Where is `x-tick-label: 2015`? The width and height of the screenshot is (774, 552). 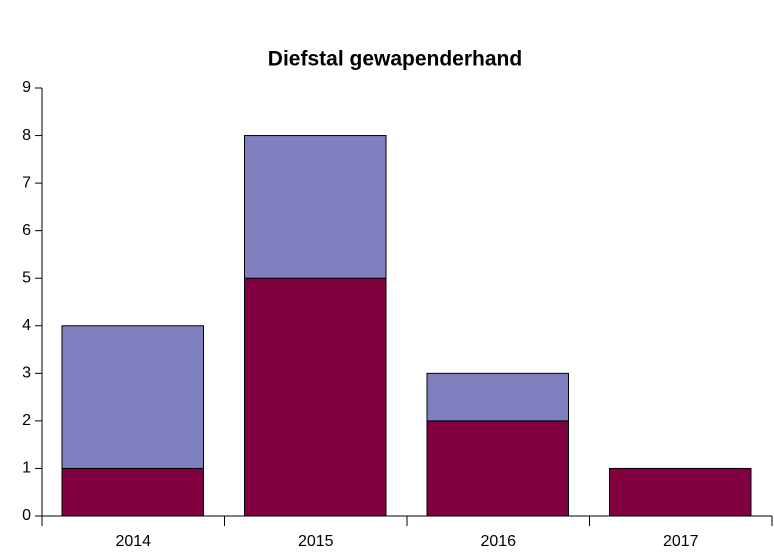
x-tick-label: 2015 is located at coordinates (316, 541).